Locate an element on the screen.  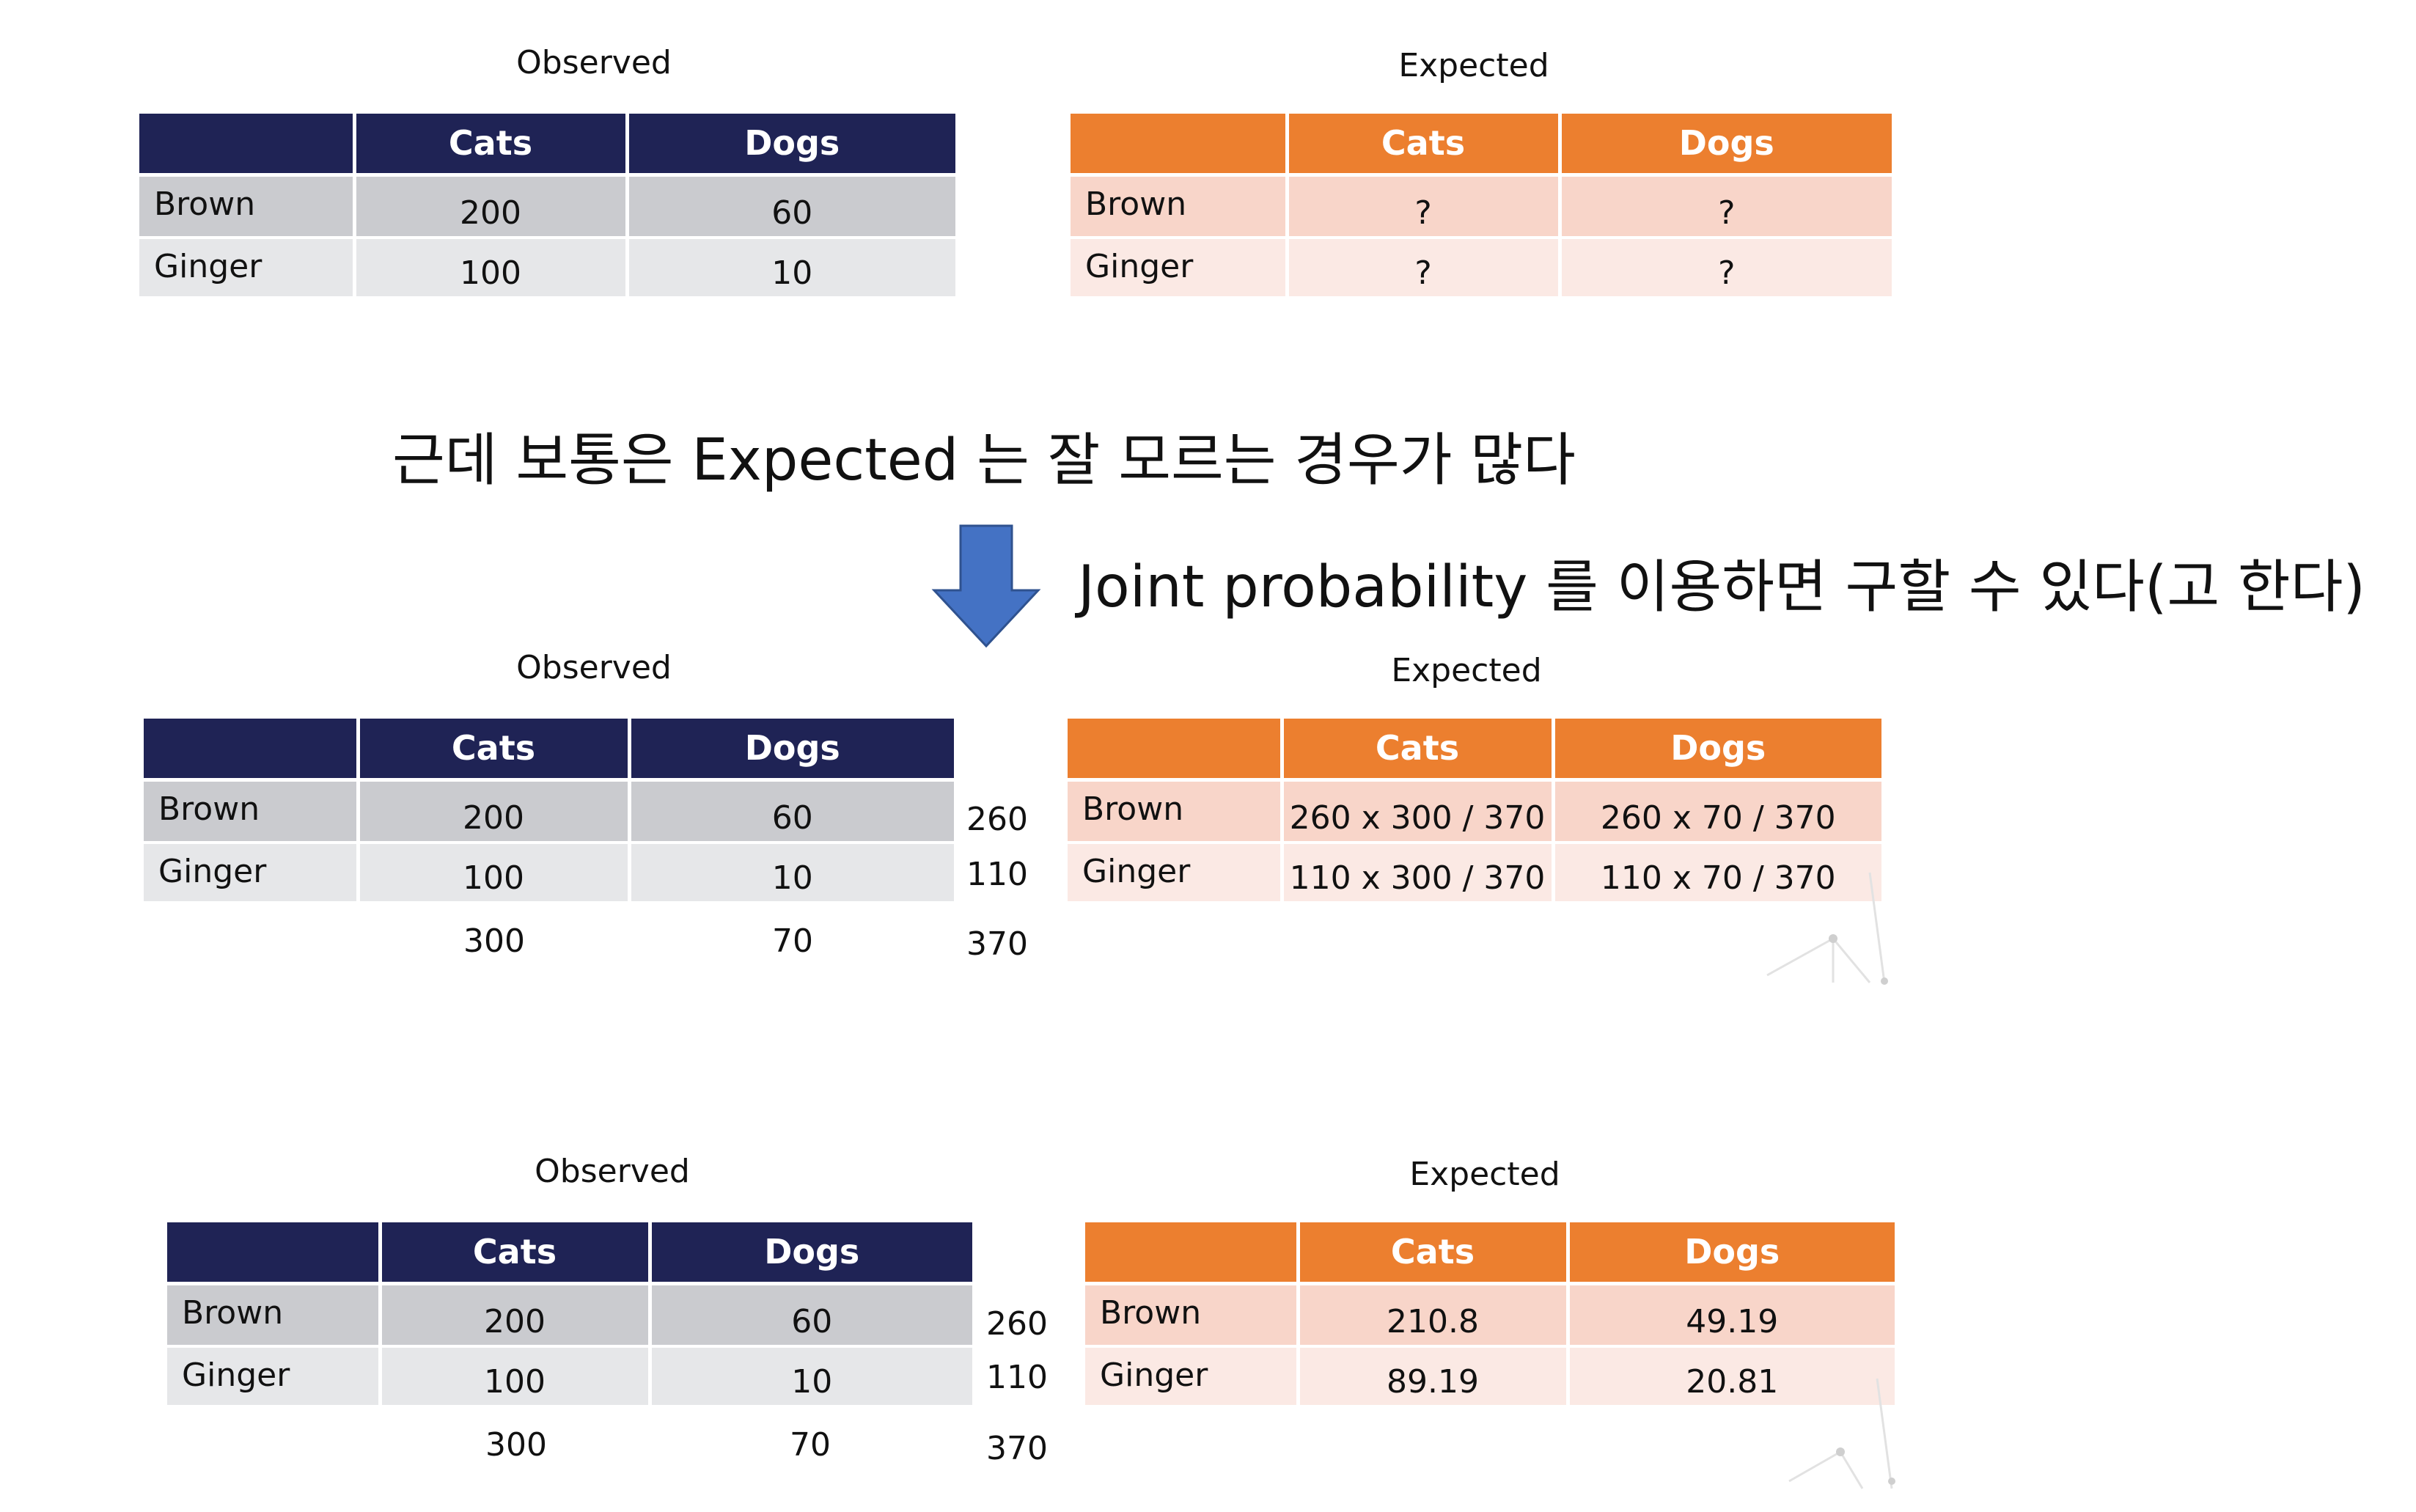
observed-table-3: Cats Dogs Brown 200 60 Ginger 100 10 is located at coordinates (569, 1315).